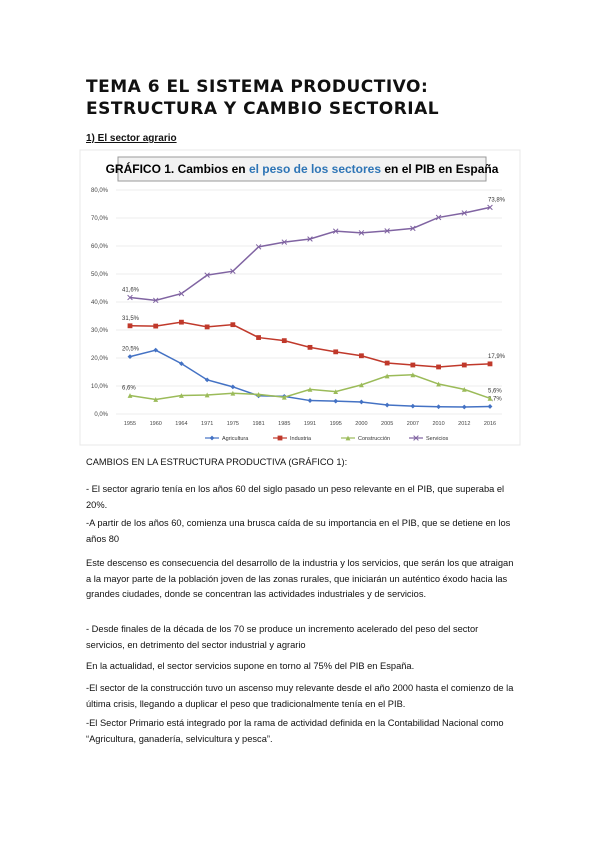 The width and height of the screenshot is (599, 848). Describe the element at coordinates (258, 424) in the screenshot. I see `x-tick-label: 1981` at that location.